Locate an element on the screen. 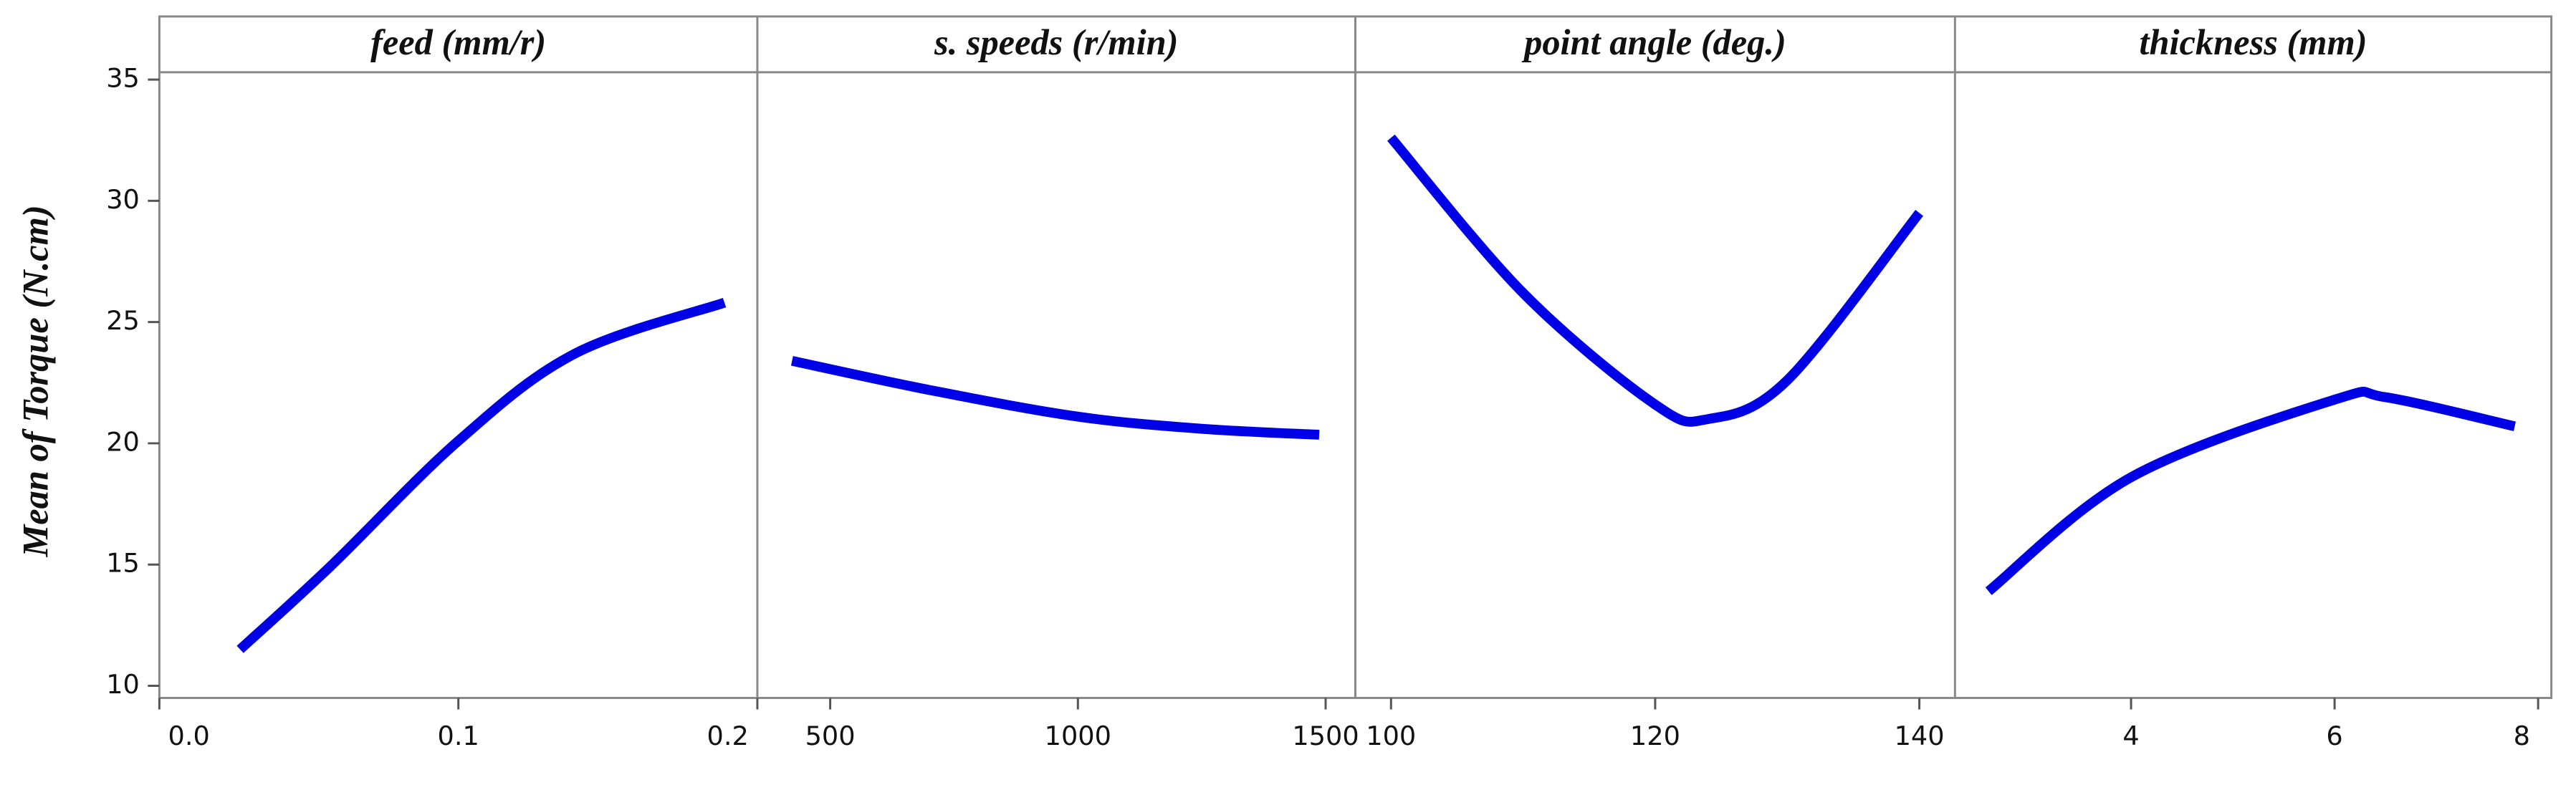 The height and width of the screenshot is (785, 2576). x-tick-label: 0.0 is located at coordinates (189, 736).